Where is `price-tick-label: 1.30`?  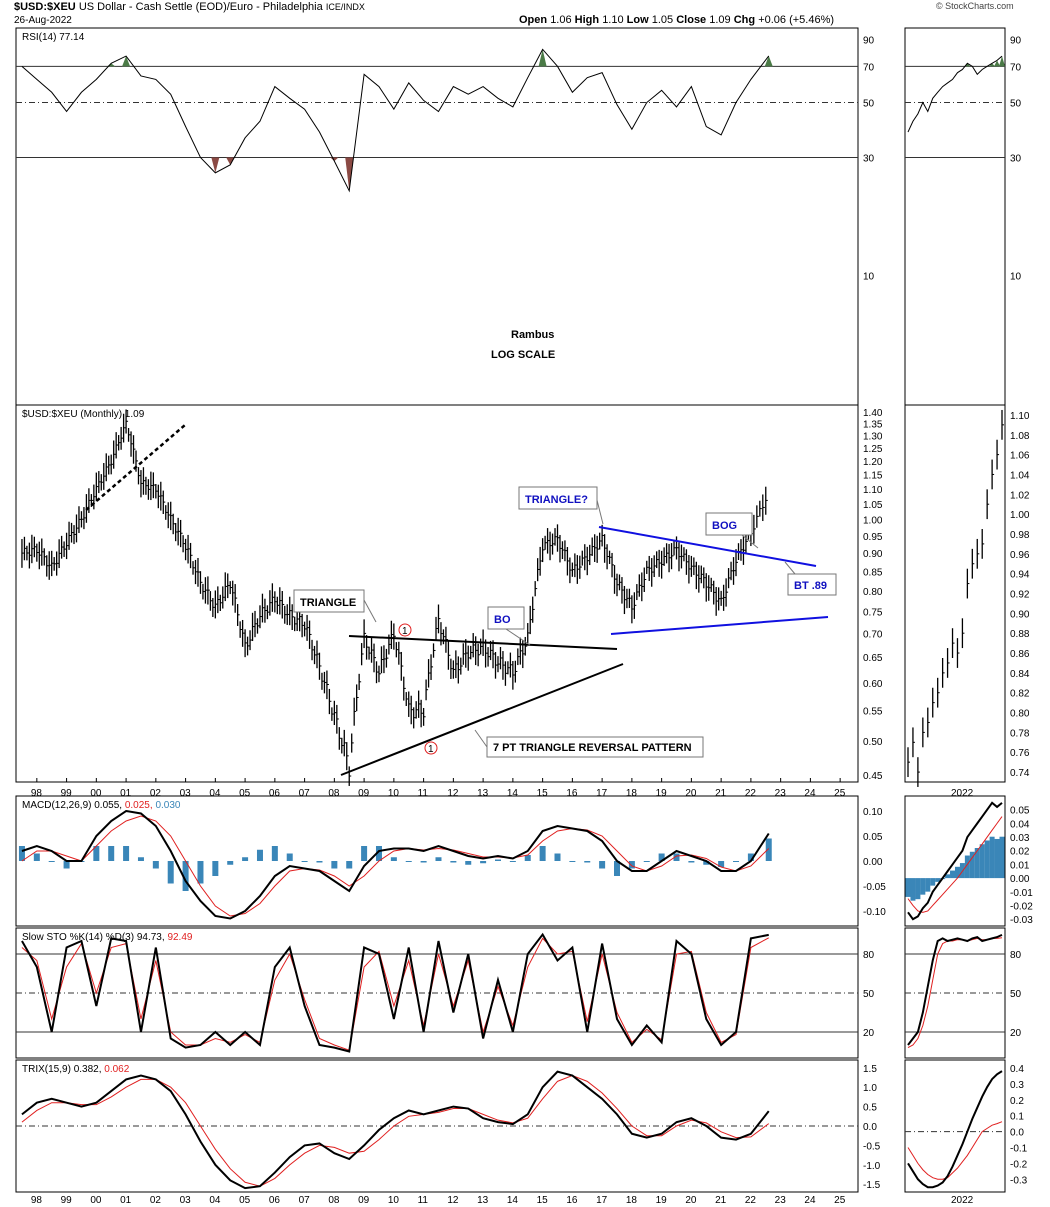
price-tick-label: 1.30 is located at coordinates (873, 436).